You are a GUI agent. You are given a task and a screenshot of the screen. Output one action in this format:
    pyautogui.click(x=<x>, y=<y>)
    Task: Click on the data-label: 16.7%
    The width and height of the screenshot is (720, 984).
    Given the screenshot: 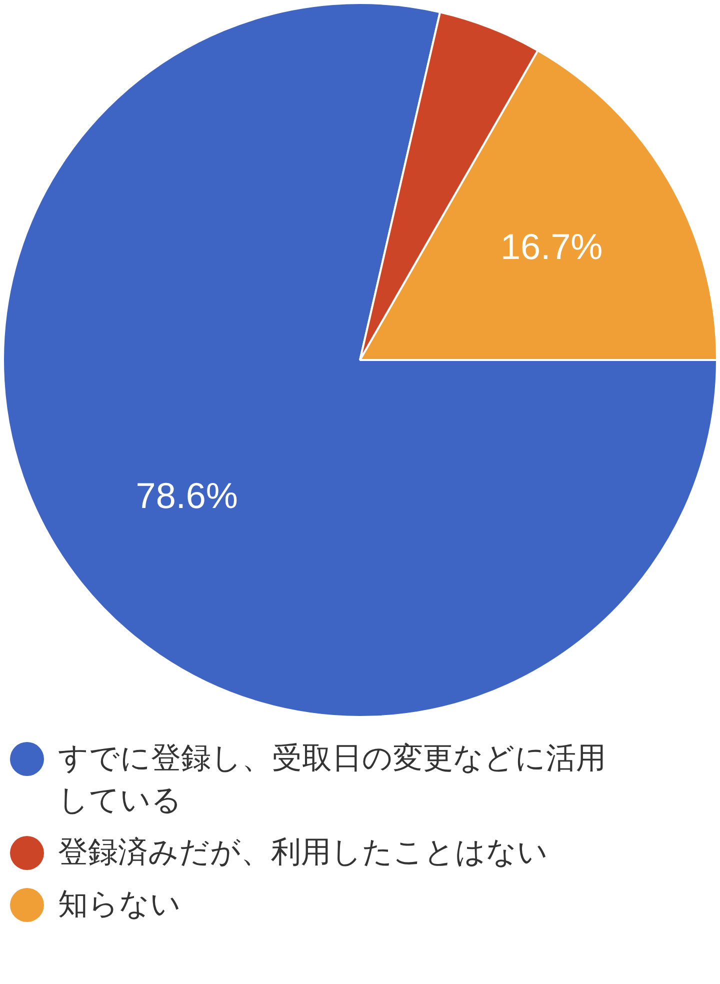 What is the action you would take?
    pyautogui.click(x=551, y=247)
    